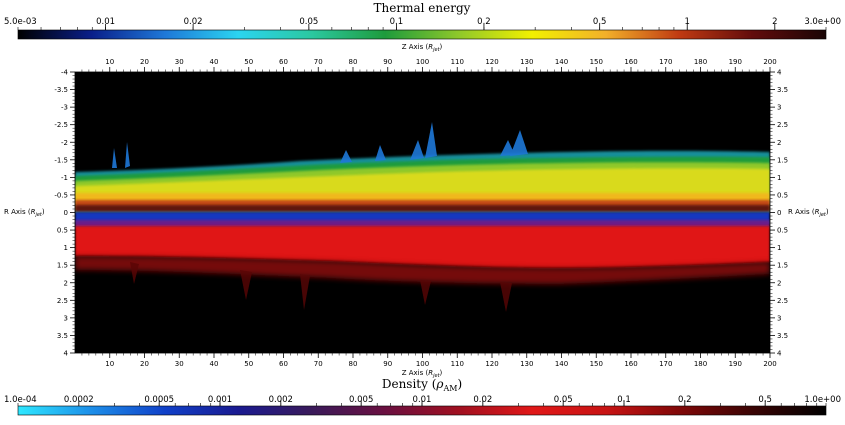 This screenshot has width=845, height=425. I want to click on x-tick-label-top: 60, so click(283, 62).